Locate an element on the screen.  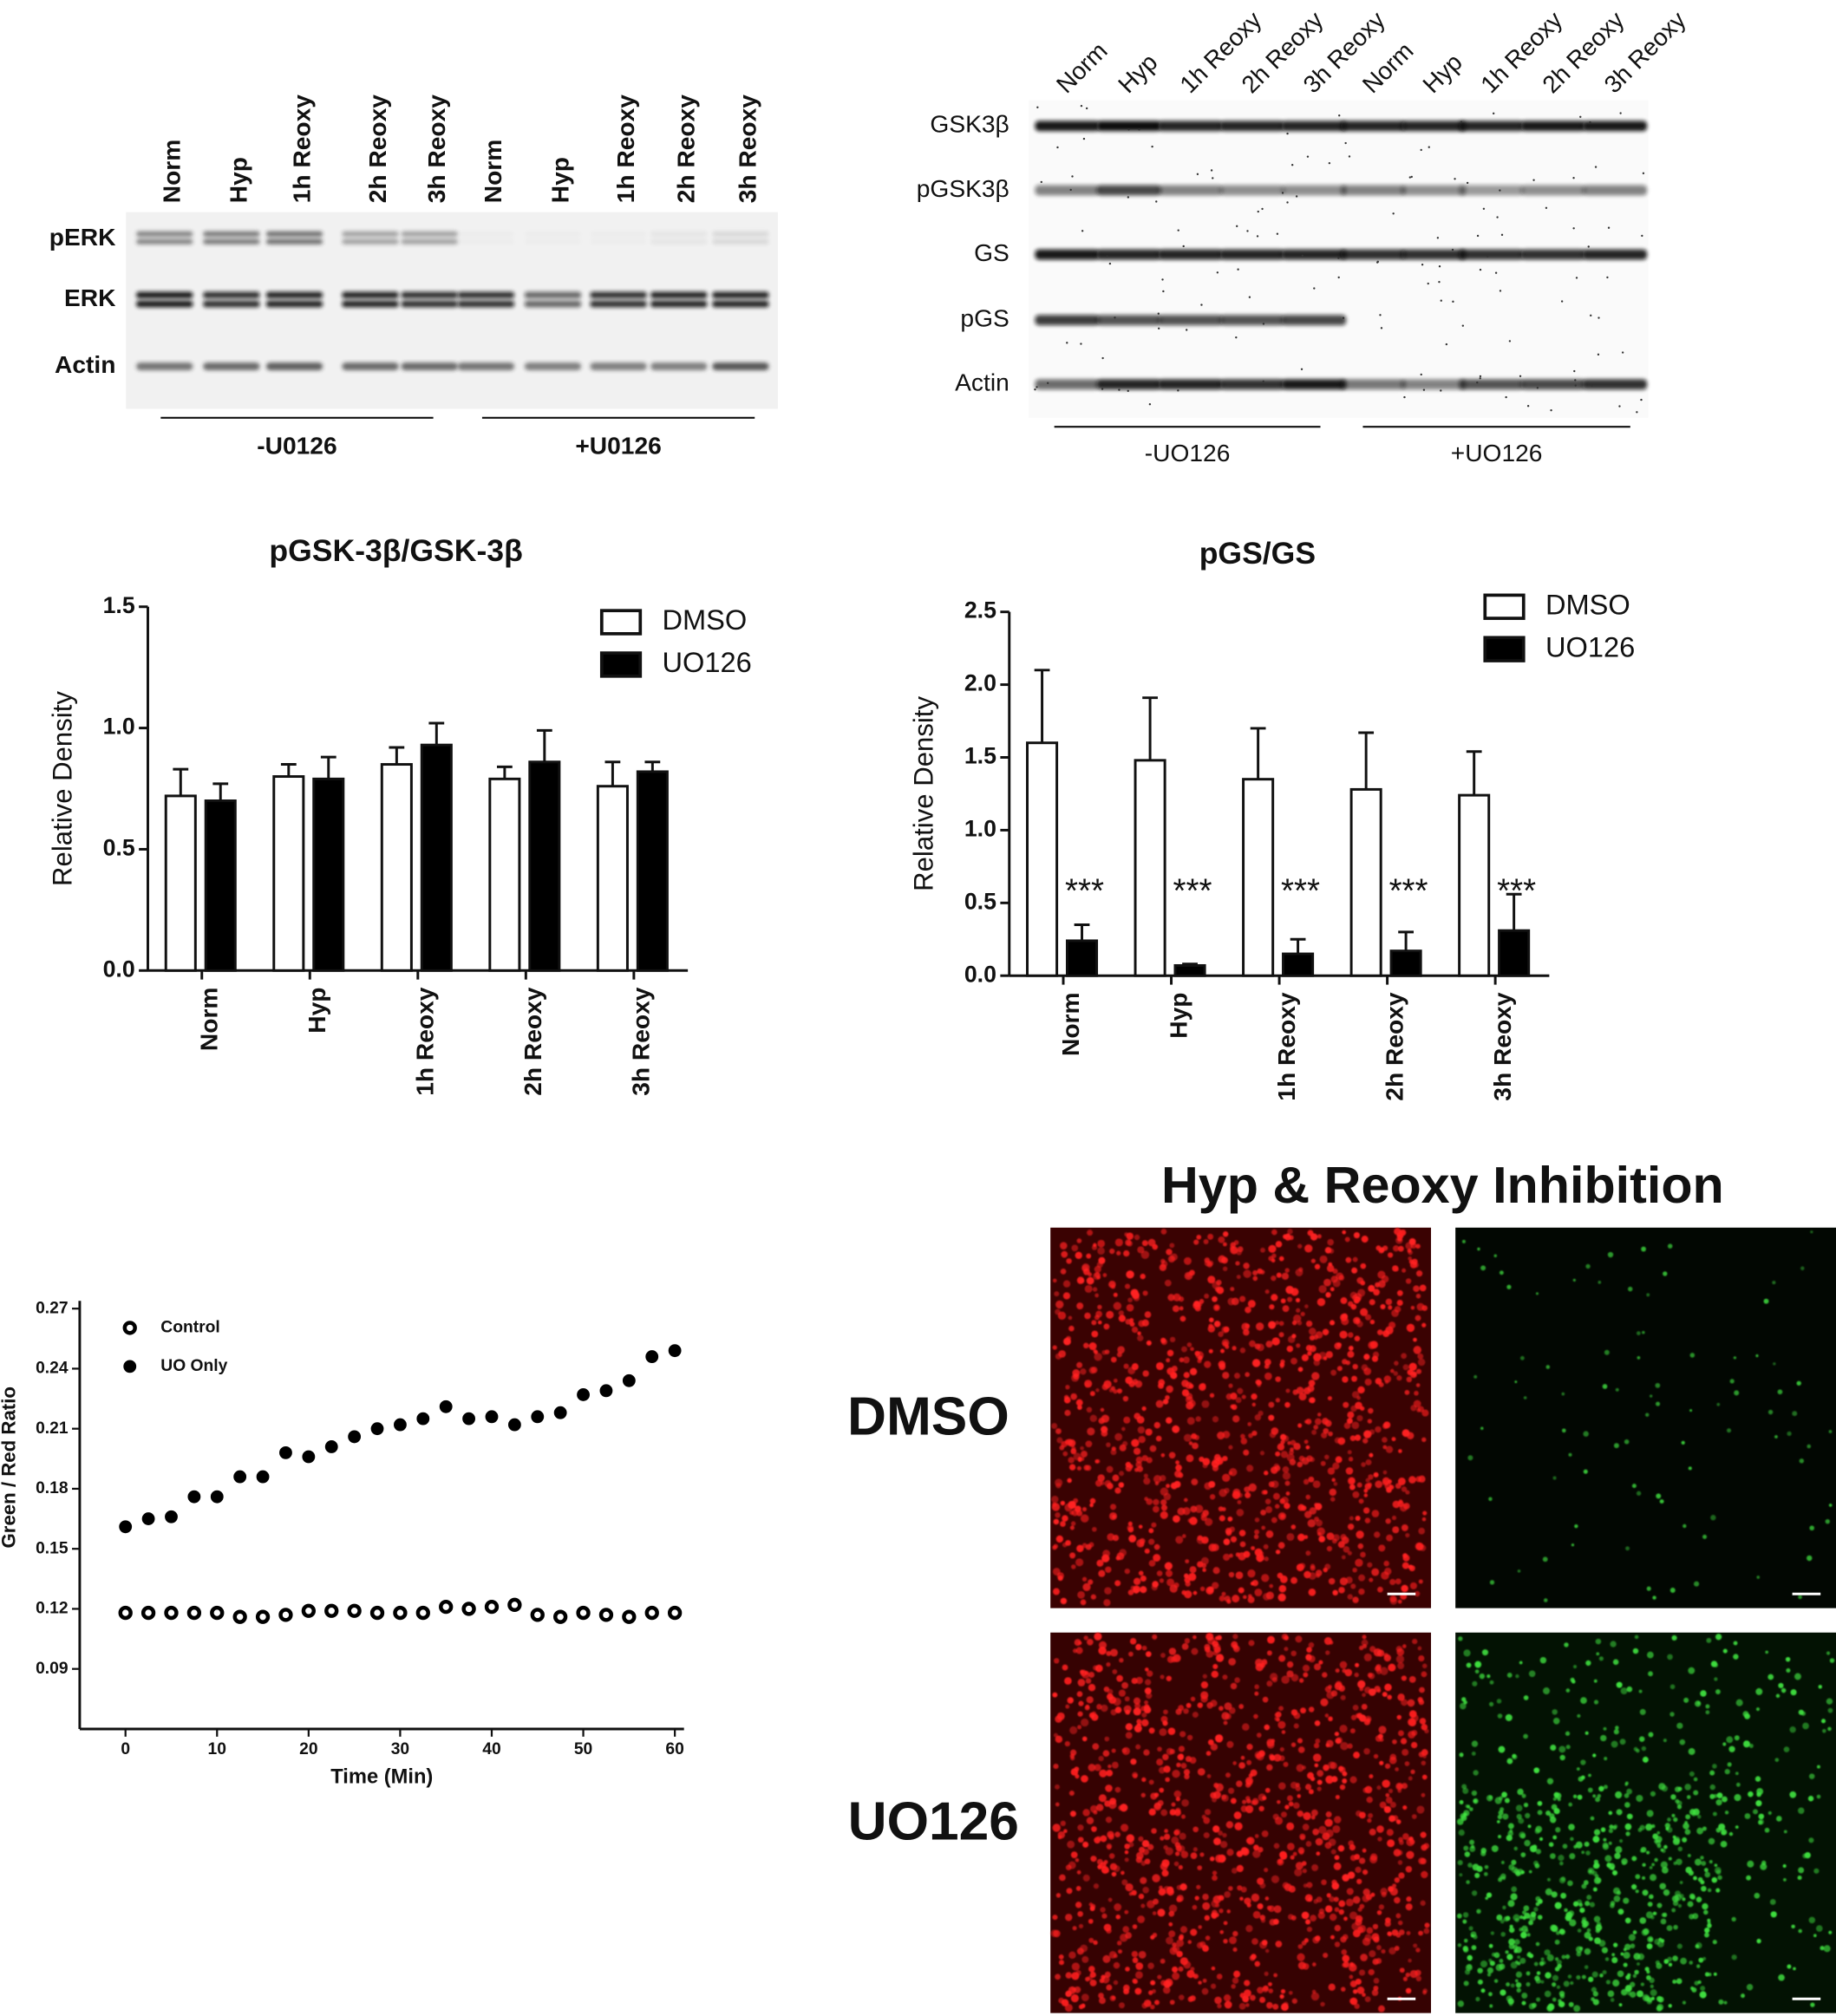
band-line is located at coordinates (370, 241).